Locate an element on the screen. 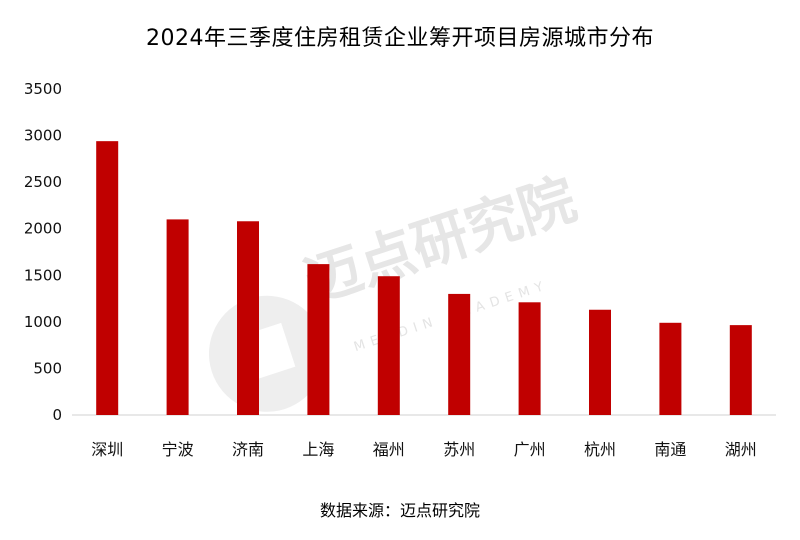 The image size is (800, 540). x-tick-label: 南通 is located at coordinates (670, 449).